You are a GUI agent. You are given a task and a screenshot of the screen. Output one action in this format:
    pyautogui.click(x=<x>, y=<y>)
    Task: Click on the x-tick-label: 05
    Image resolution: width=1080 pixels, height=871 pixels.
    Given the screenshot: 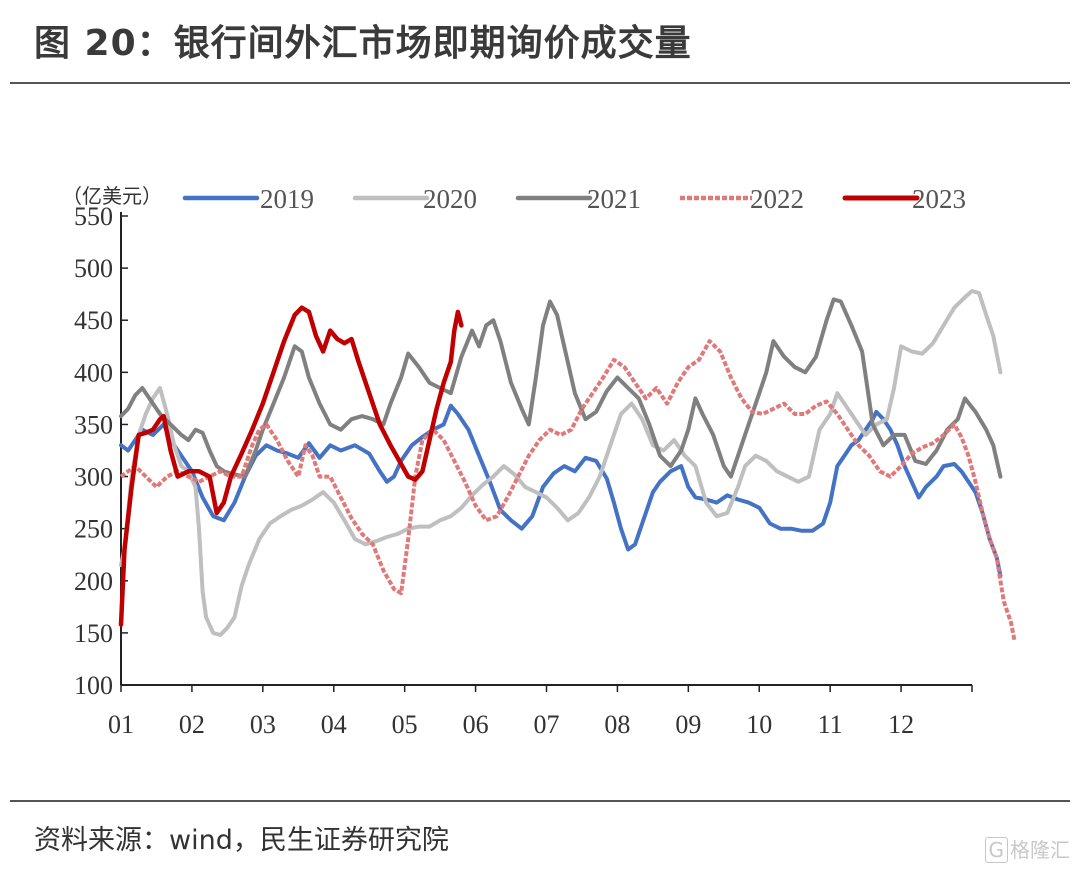 What is the action you would take?
    pyautogui.click(x=405, y=724)
    